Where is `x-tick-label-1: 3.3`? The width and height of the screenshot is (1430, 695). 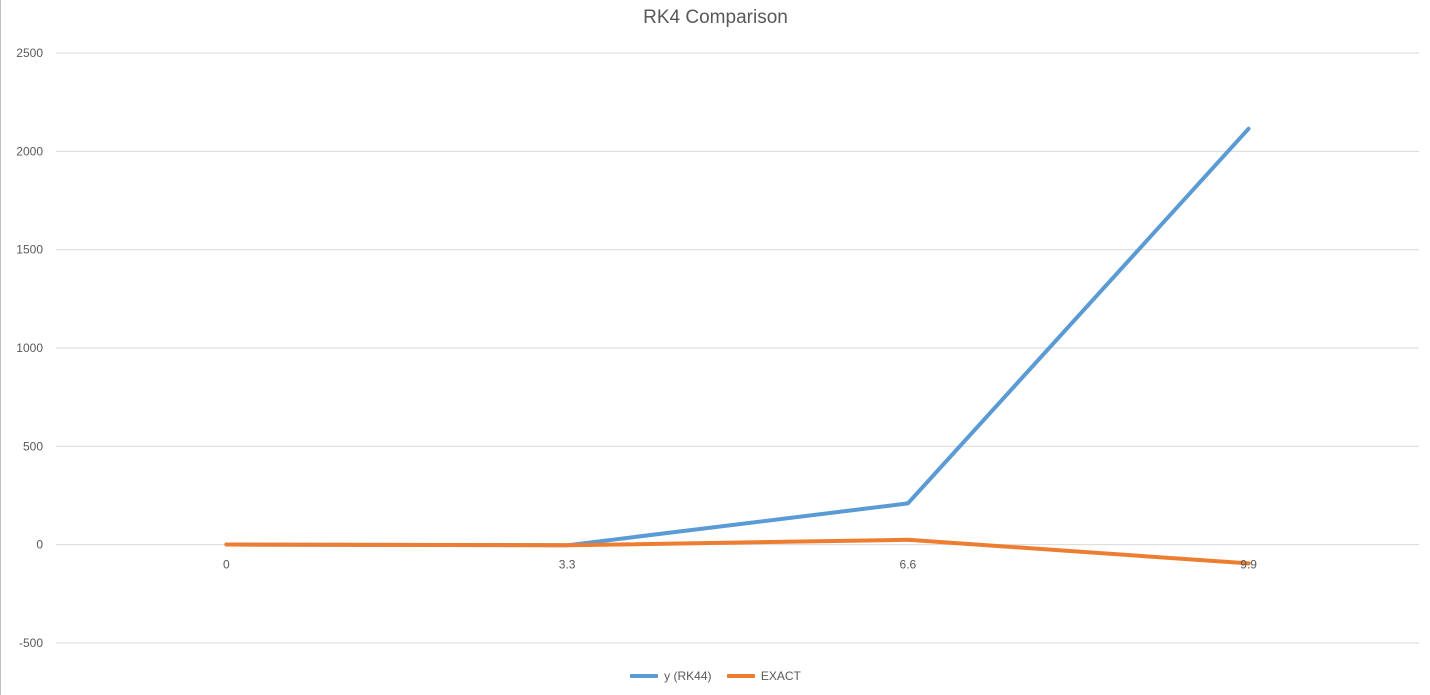 x-tick-label-1: 3.3 is located at coordinates (567, 565).